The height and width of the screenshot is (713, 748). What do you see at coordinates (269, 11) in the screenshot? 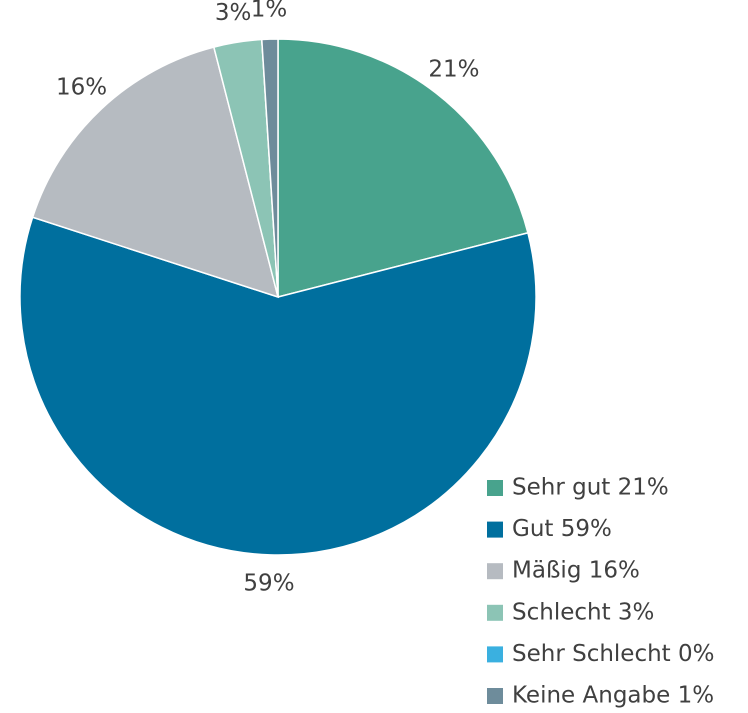
I see `data-label: 1%` at bounding box center [269, 11].